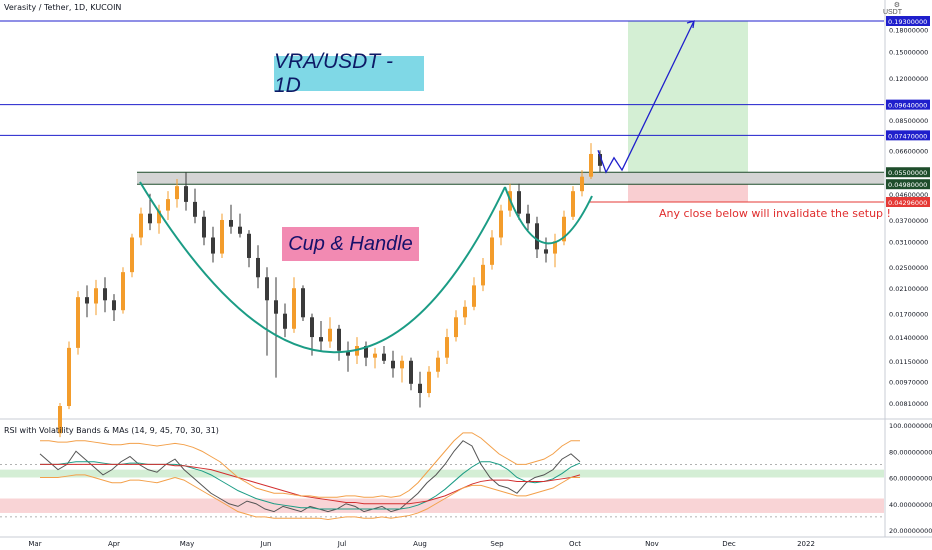 This screenshot has width=932, height=550. I want to click on projection, so click(646, 97).